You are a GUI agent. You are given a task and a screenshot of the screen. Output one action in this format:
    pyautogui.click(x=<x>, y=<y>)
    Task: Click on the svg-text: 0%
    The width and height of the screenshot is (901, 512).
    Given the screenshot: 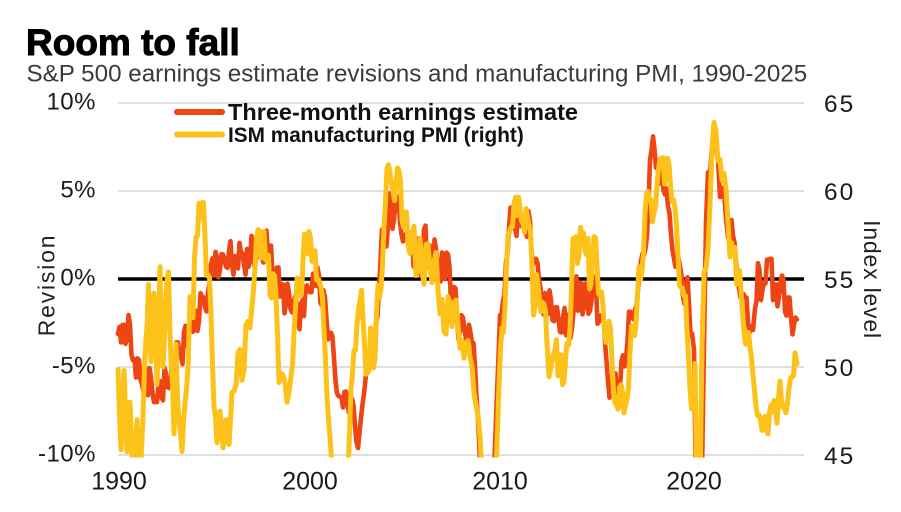 What is the action you would take?
    pyautogui.click(x=78, y=278)
    